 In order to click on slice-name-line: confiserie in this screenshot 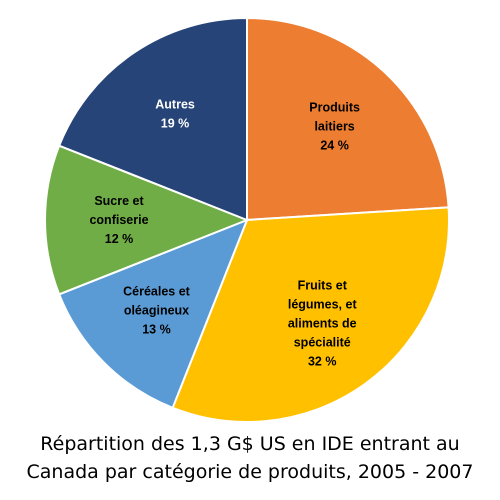, I will do `click(118, 220)`.